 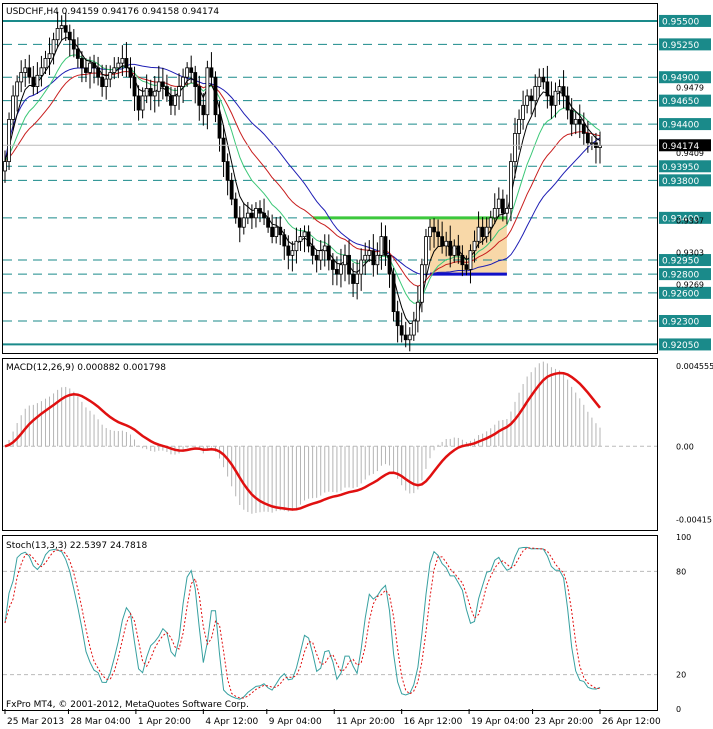 What do you see at coordinates (680, 276) in the screenshot?
I see `level-label: 0.92800` at bounding box center [680, 276].